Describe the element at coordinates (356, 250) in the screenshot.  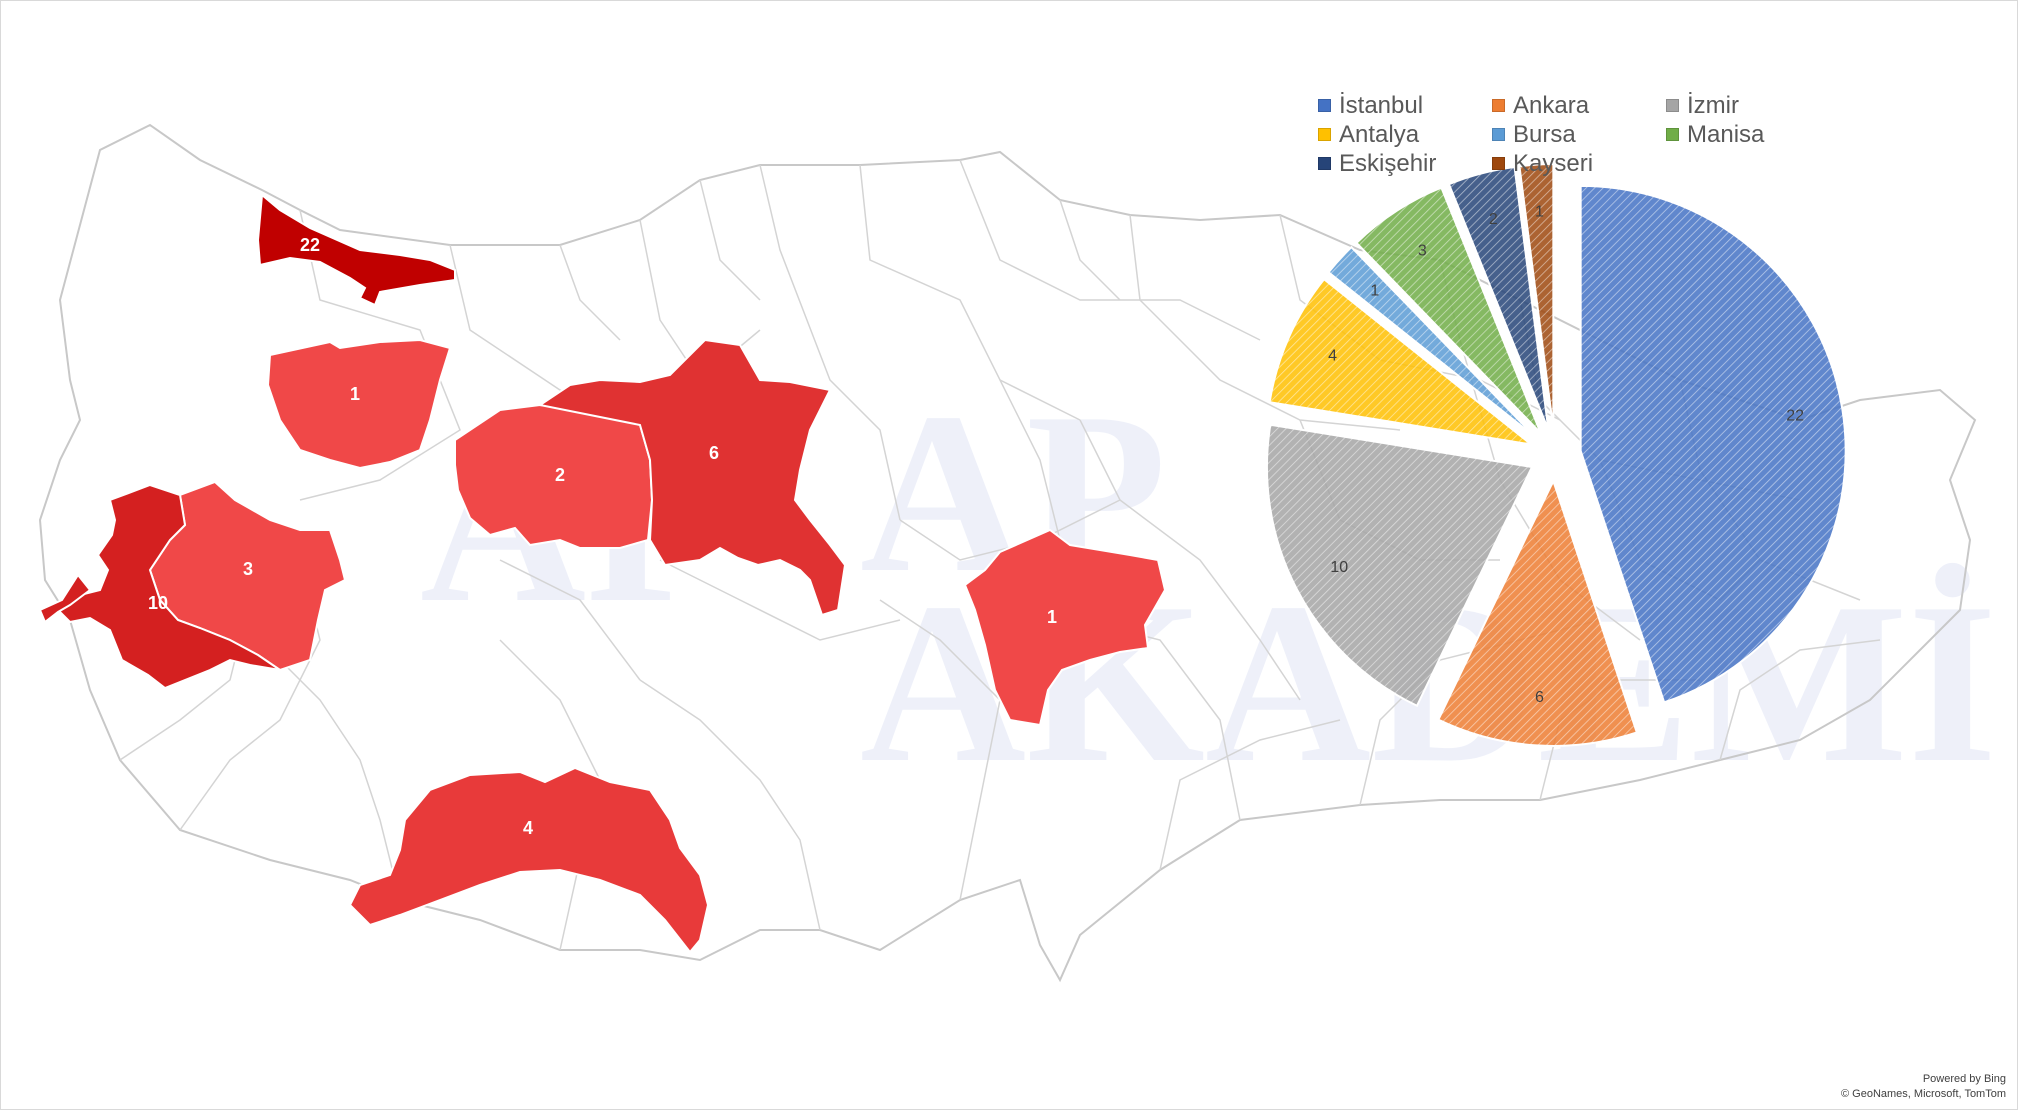
I see `province-istanbul` at that location.